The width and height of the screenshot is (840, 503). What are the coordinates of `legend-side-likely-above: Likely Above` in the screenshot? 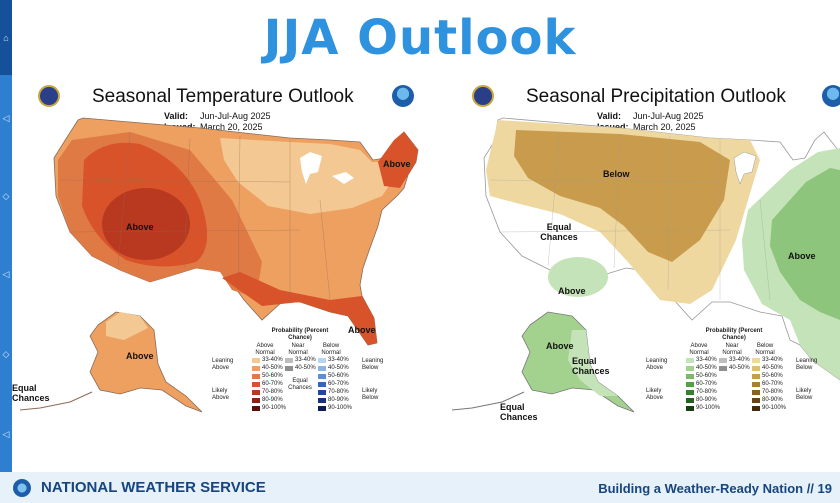 It's located at (221, 394).